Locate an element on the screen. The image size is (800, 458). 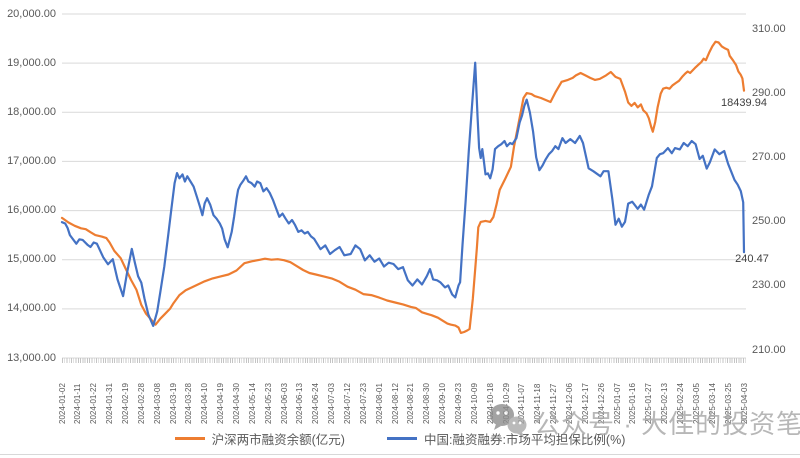
legend-item-financing-balance: 沪深两市融资余额(亿元) is located at coordinates (259, 438).